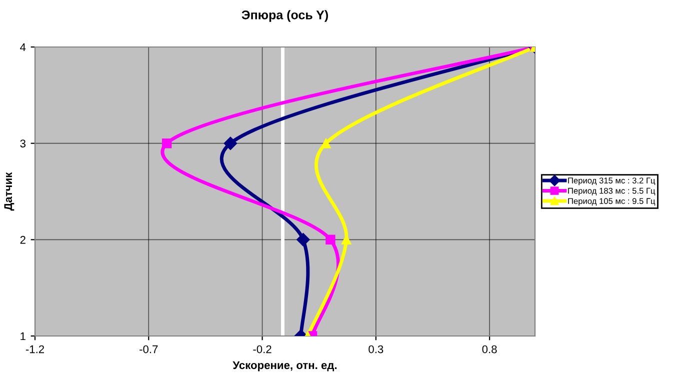 The width and height of the screenshot is (678, 377). I want to click on legend-label: Период 183 мс : 5.5 Гц, so click(612, 192).